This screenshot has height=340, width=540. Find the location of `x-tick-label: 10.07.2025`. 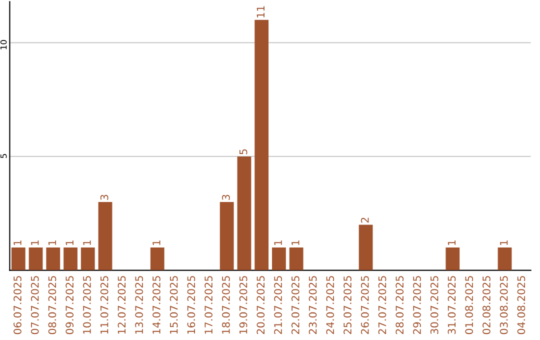

x-tick-label: 10.07.2025 is located at coordinates (87, 305).